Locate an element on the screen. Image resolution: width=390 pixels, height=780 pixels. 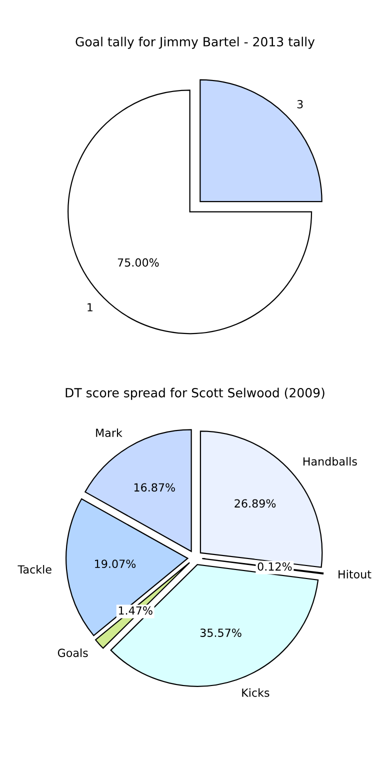
slice-label: Goals is located at coordinates (73, 653).